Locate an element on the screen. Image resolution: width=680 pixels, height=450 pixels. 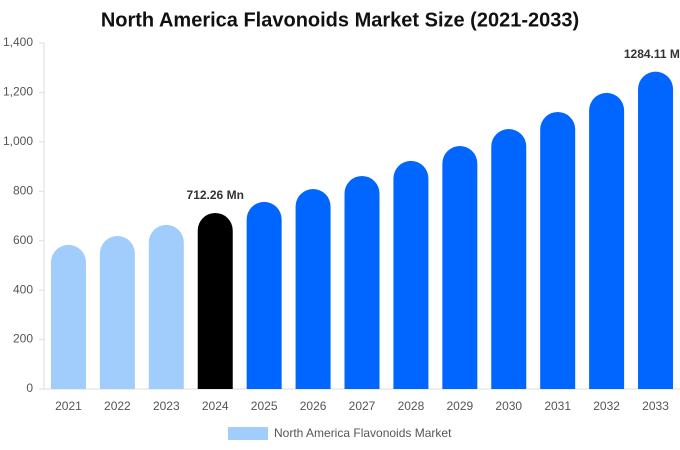
x-tick-label: 2033 is located at coordinates (655, 406).